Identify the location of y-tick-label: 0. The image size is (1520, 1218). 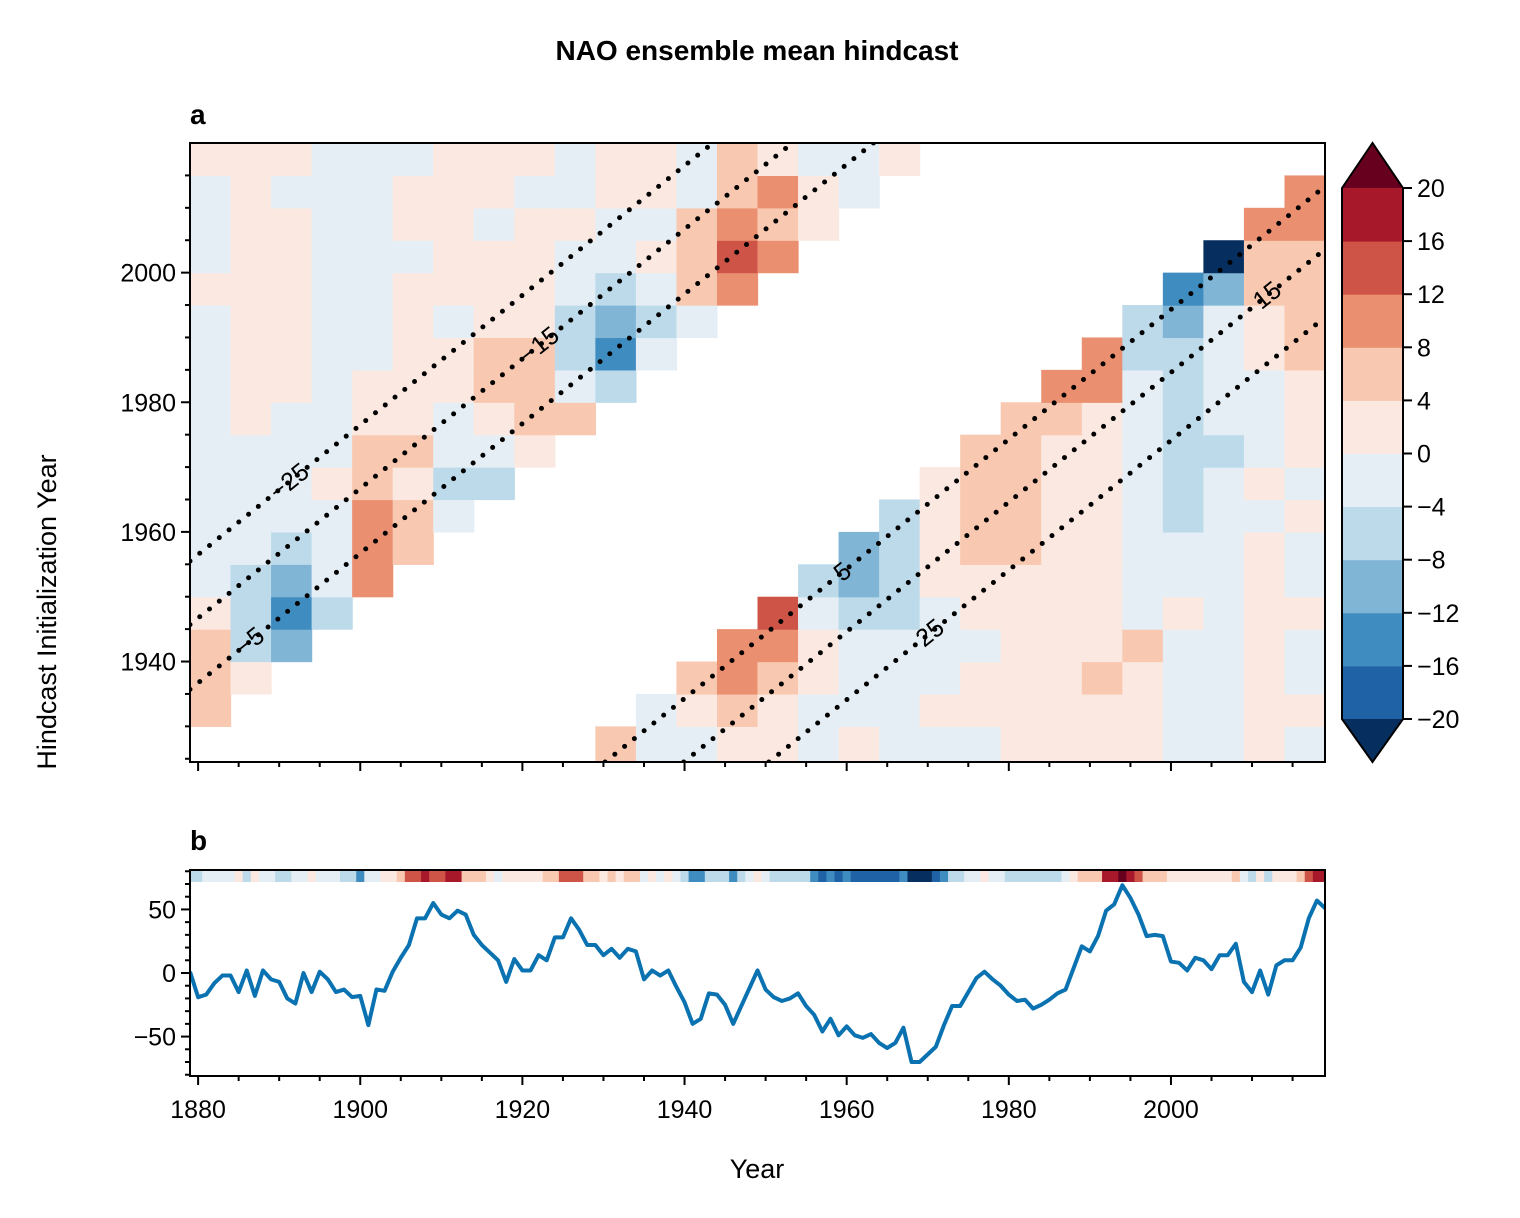
(169, 974).